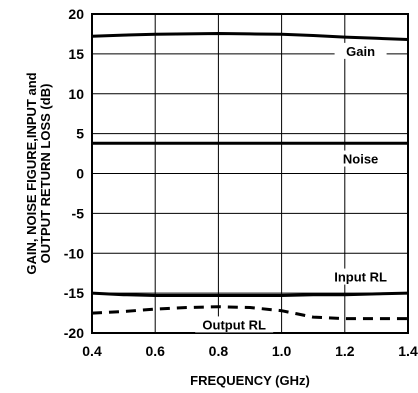 Image resolution: width=418 pixels, height=393 pixels. I want to click on series-line-output-rl, so click(249, 313).